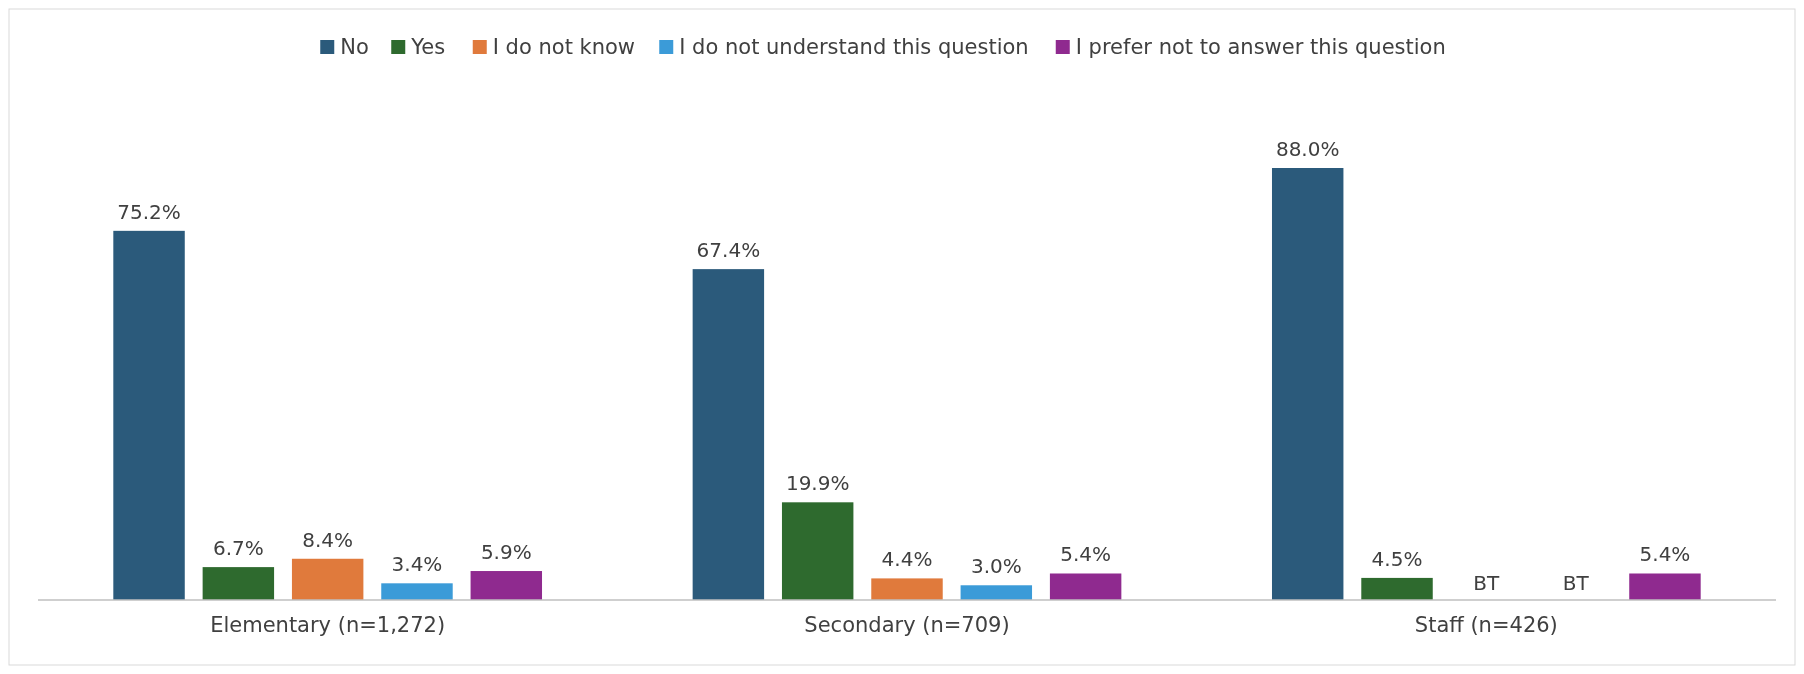  What do you see at coordinates (238, 548) in the screenshot?
I see `data-label: 6.7%` at bounding box center [238, 548].